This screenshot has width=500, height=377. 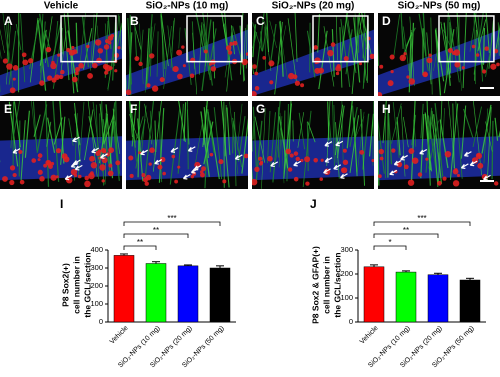 I want to click on y-axis-label: the GCL/section, so click(x=87, y=284).